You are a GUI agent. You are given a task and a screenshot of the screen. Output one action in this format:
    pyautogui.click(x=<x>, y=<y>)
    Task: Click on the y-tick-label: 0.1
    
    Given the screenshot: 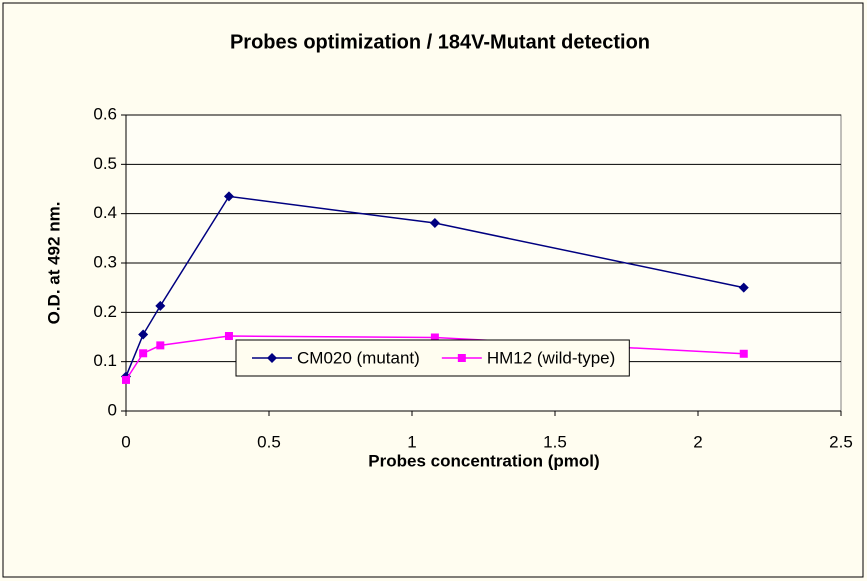 What is the action you would take?
    pyautogui.click(x=105, y=360)
    